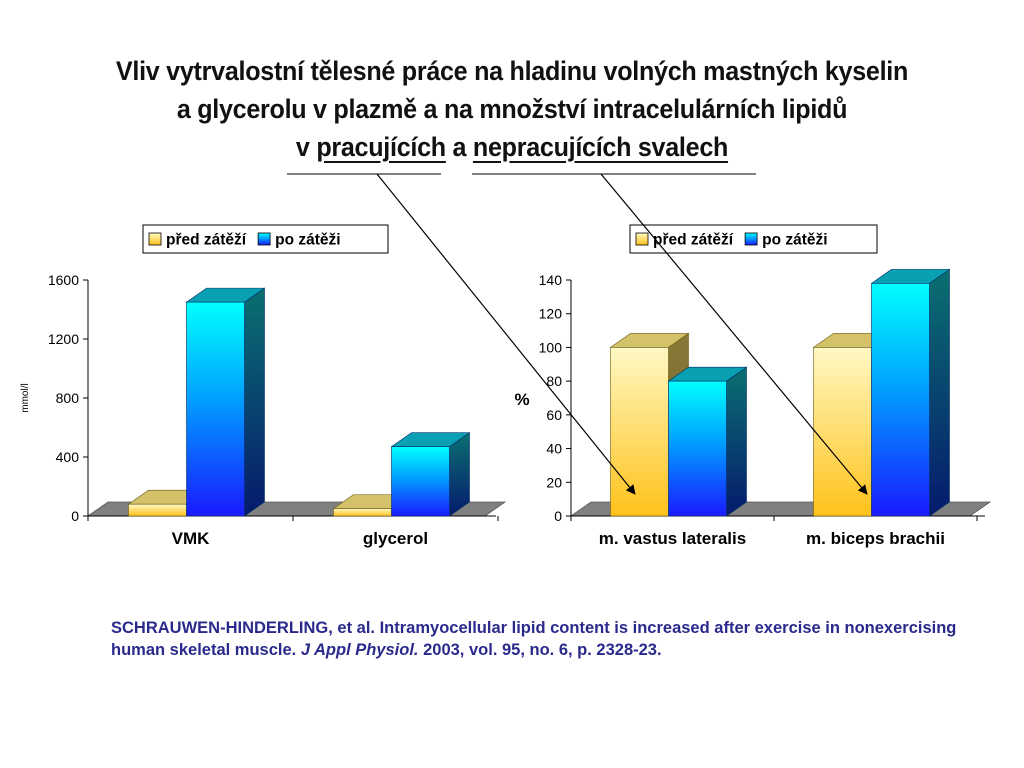 Image resolution: width=1024 pixels, height=768 pixels. What do you see at coordinates (306, 147) in the screenshot?
I see `title-line-3-prefix: v` at bounding box center [306, 147].